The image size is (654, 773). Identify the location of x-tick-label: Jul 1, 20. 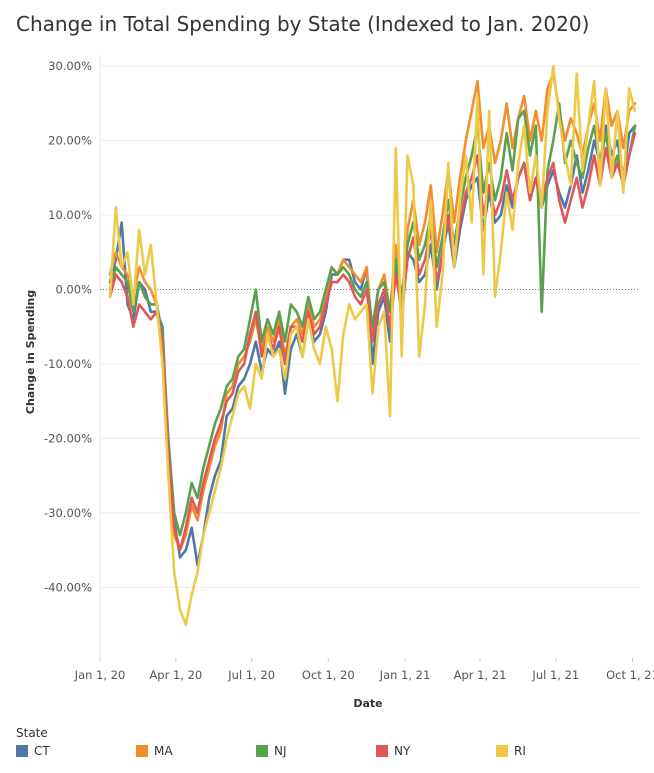
(251, 675).